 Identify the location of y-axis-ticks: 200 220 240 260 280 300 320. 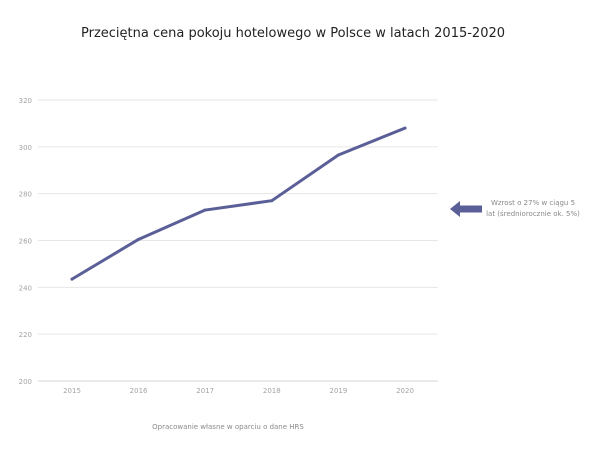
(25, 241).